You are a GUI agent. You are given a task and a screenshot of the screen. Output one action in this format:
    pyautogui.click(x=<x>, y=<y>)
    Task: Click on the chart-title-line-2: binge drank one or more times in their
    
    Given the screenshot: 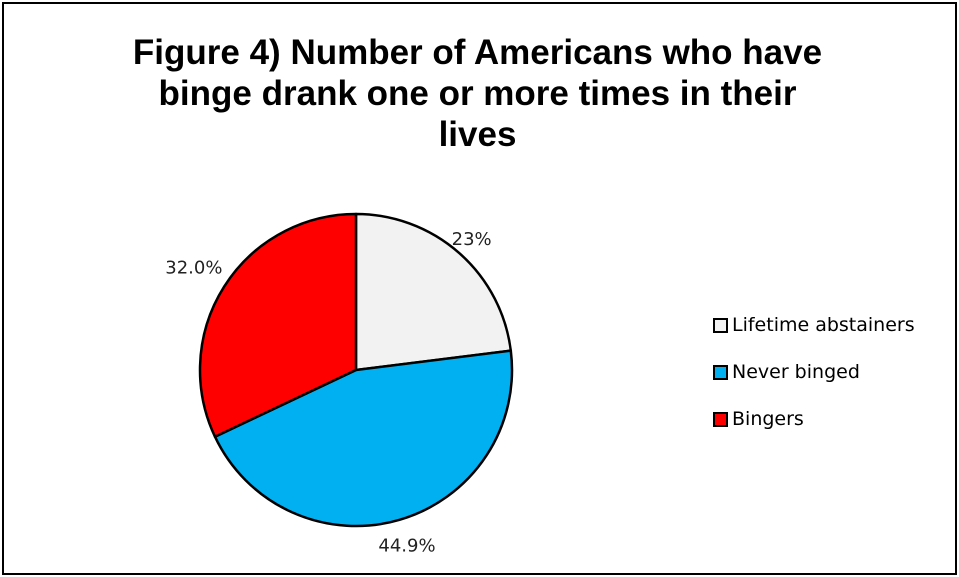 What is the action you would take?
    pyautogui.click(x=477, y=93)
    